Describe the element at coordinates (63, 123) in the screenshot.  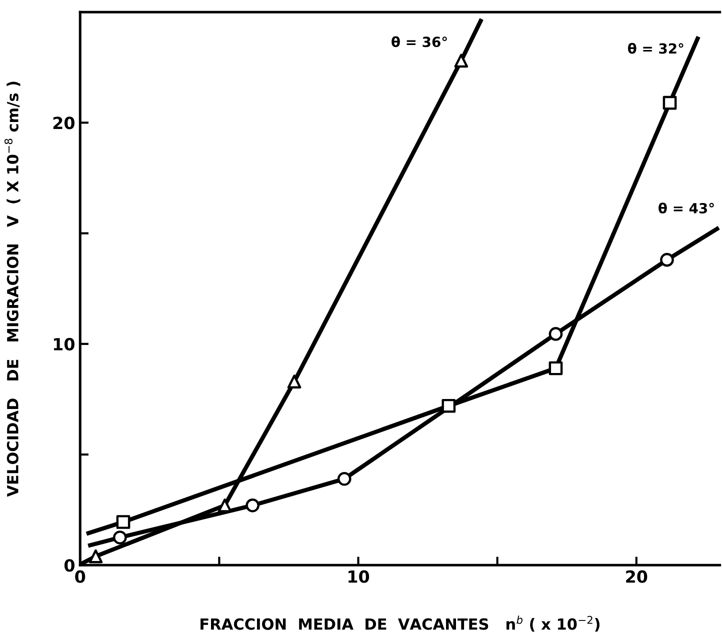
I see `y-tick-label: 20` at that location.